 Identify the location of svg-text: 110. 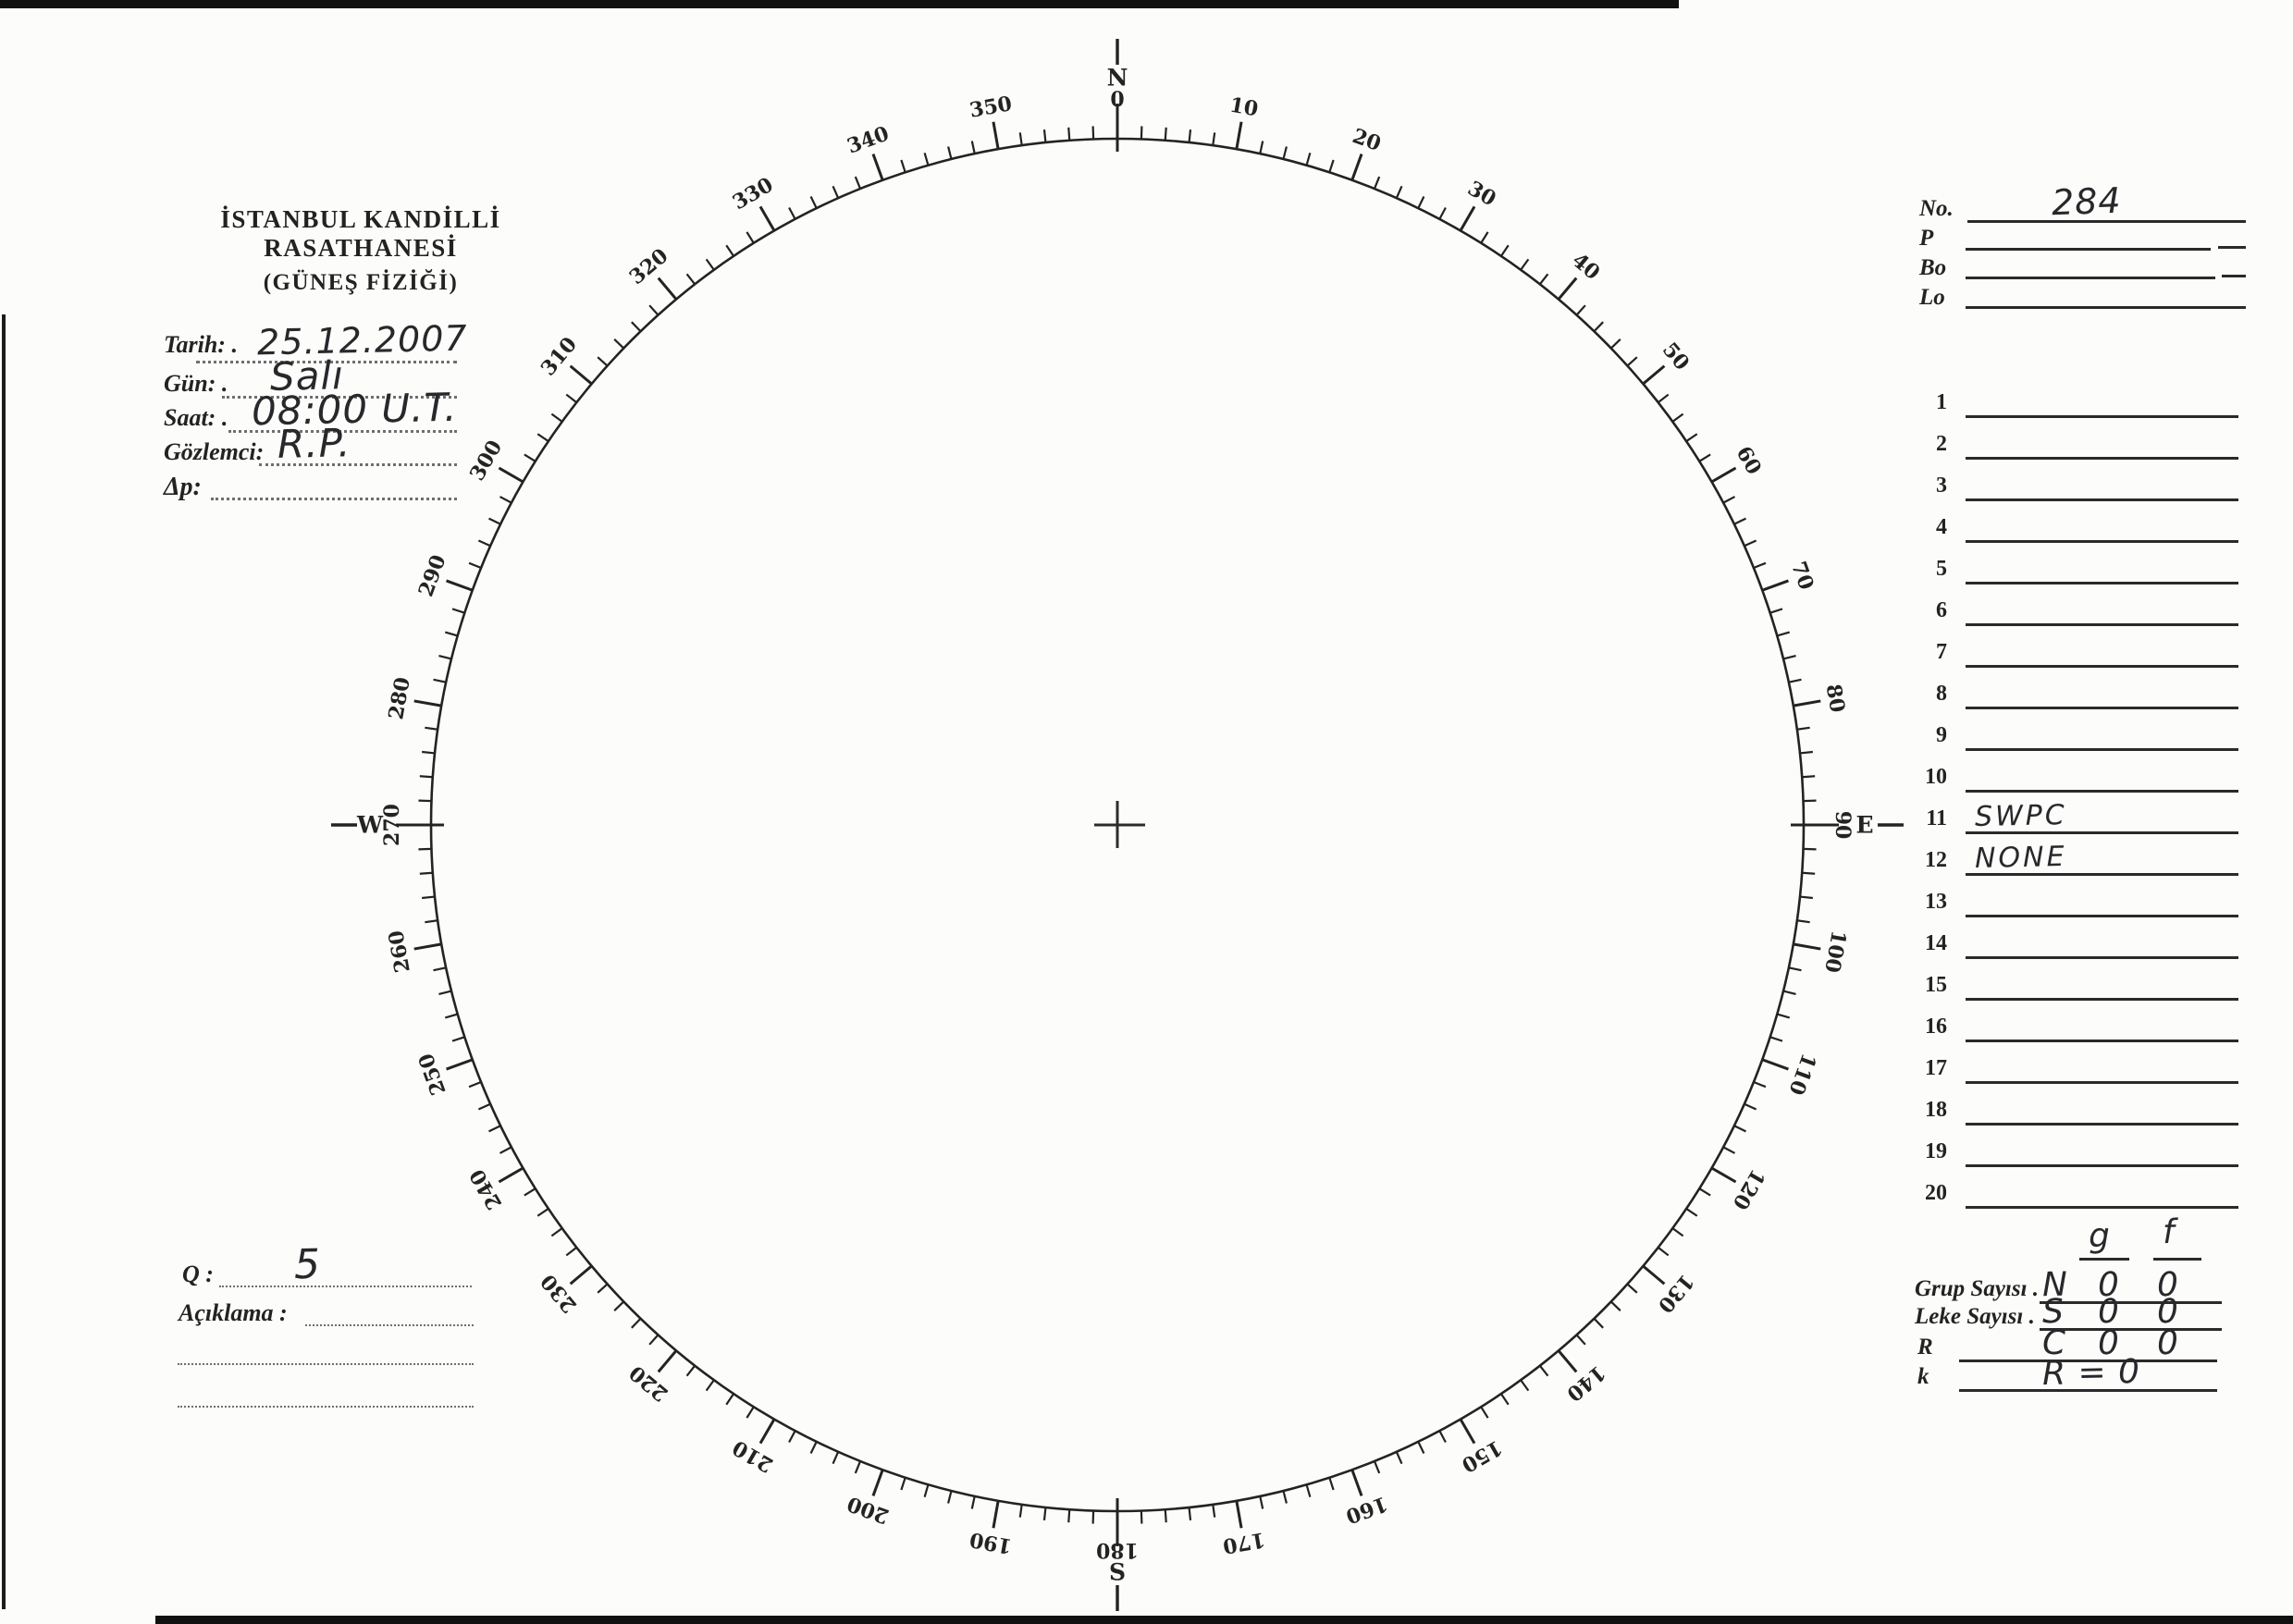
(1801, 1074).